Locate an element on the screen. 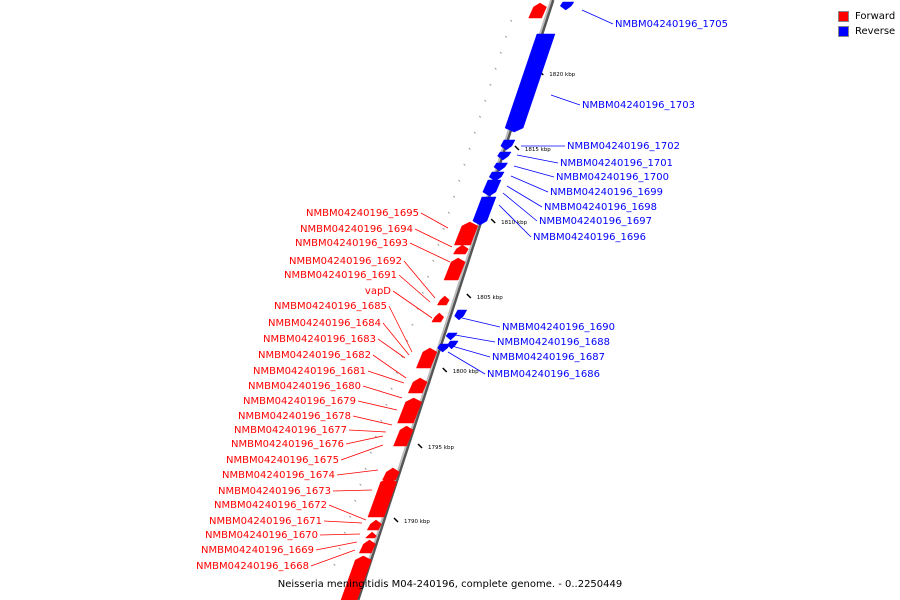 This screenshot has height=600, width=900. forward-gene-label: NMBM04240196_1676 is located at coordinates (287, 444).